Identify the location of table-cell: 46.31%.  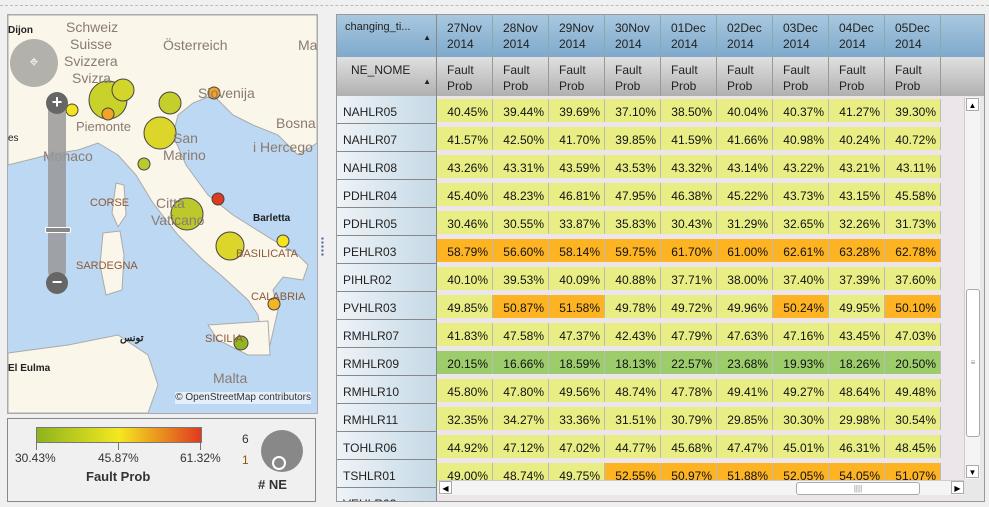
(857, 446).